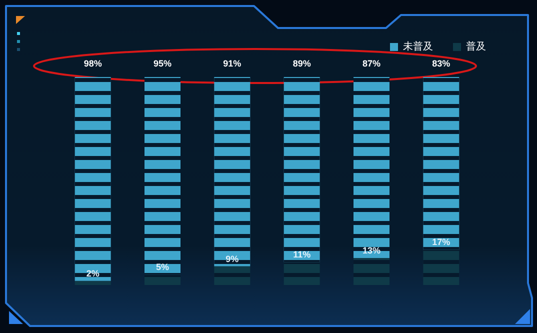  What do you see at coordinates (441, 63) in the screenshot?
I see `data-label: 83%` at bounding box center [441, 63].